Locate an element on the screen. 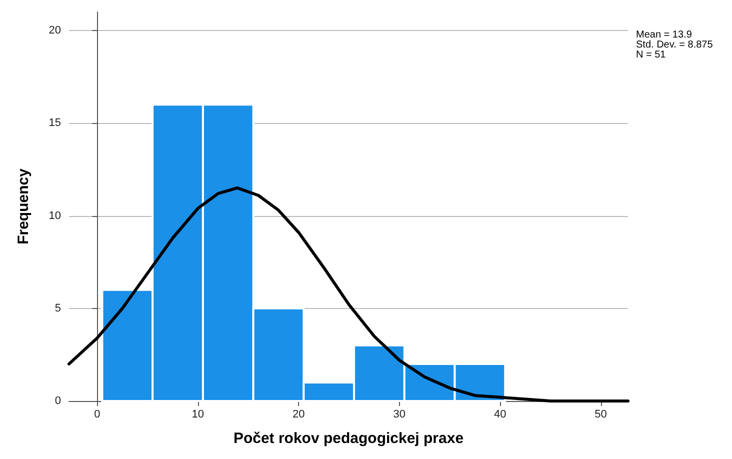 The width and height of the screenshot is (732, 459). y-tick-label: 20 is located at coordinates (54, 30).